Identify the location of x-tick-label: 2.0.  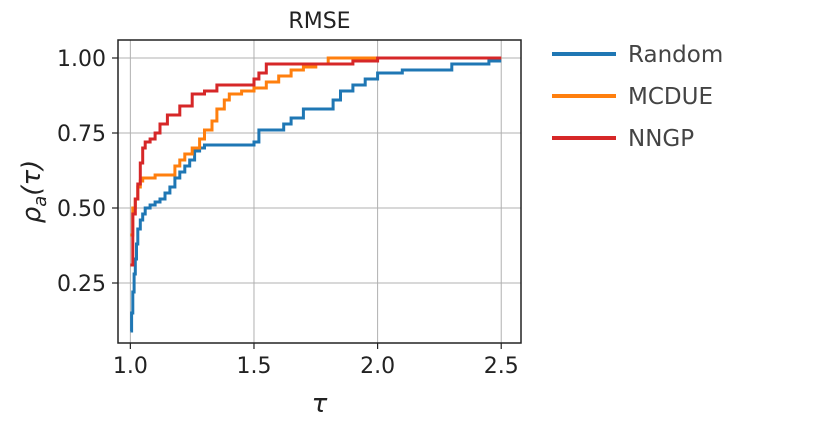
(377, 366).